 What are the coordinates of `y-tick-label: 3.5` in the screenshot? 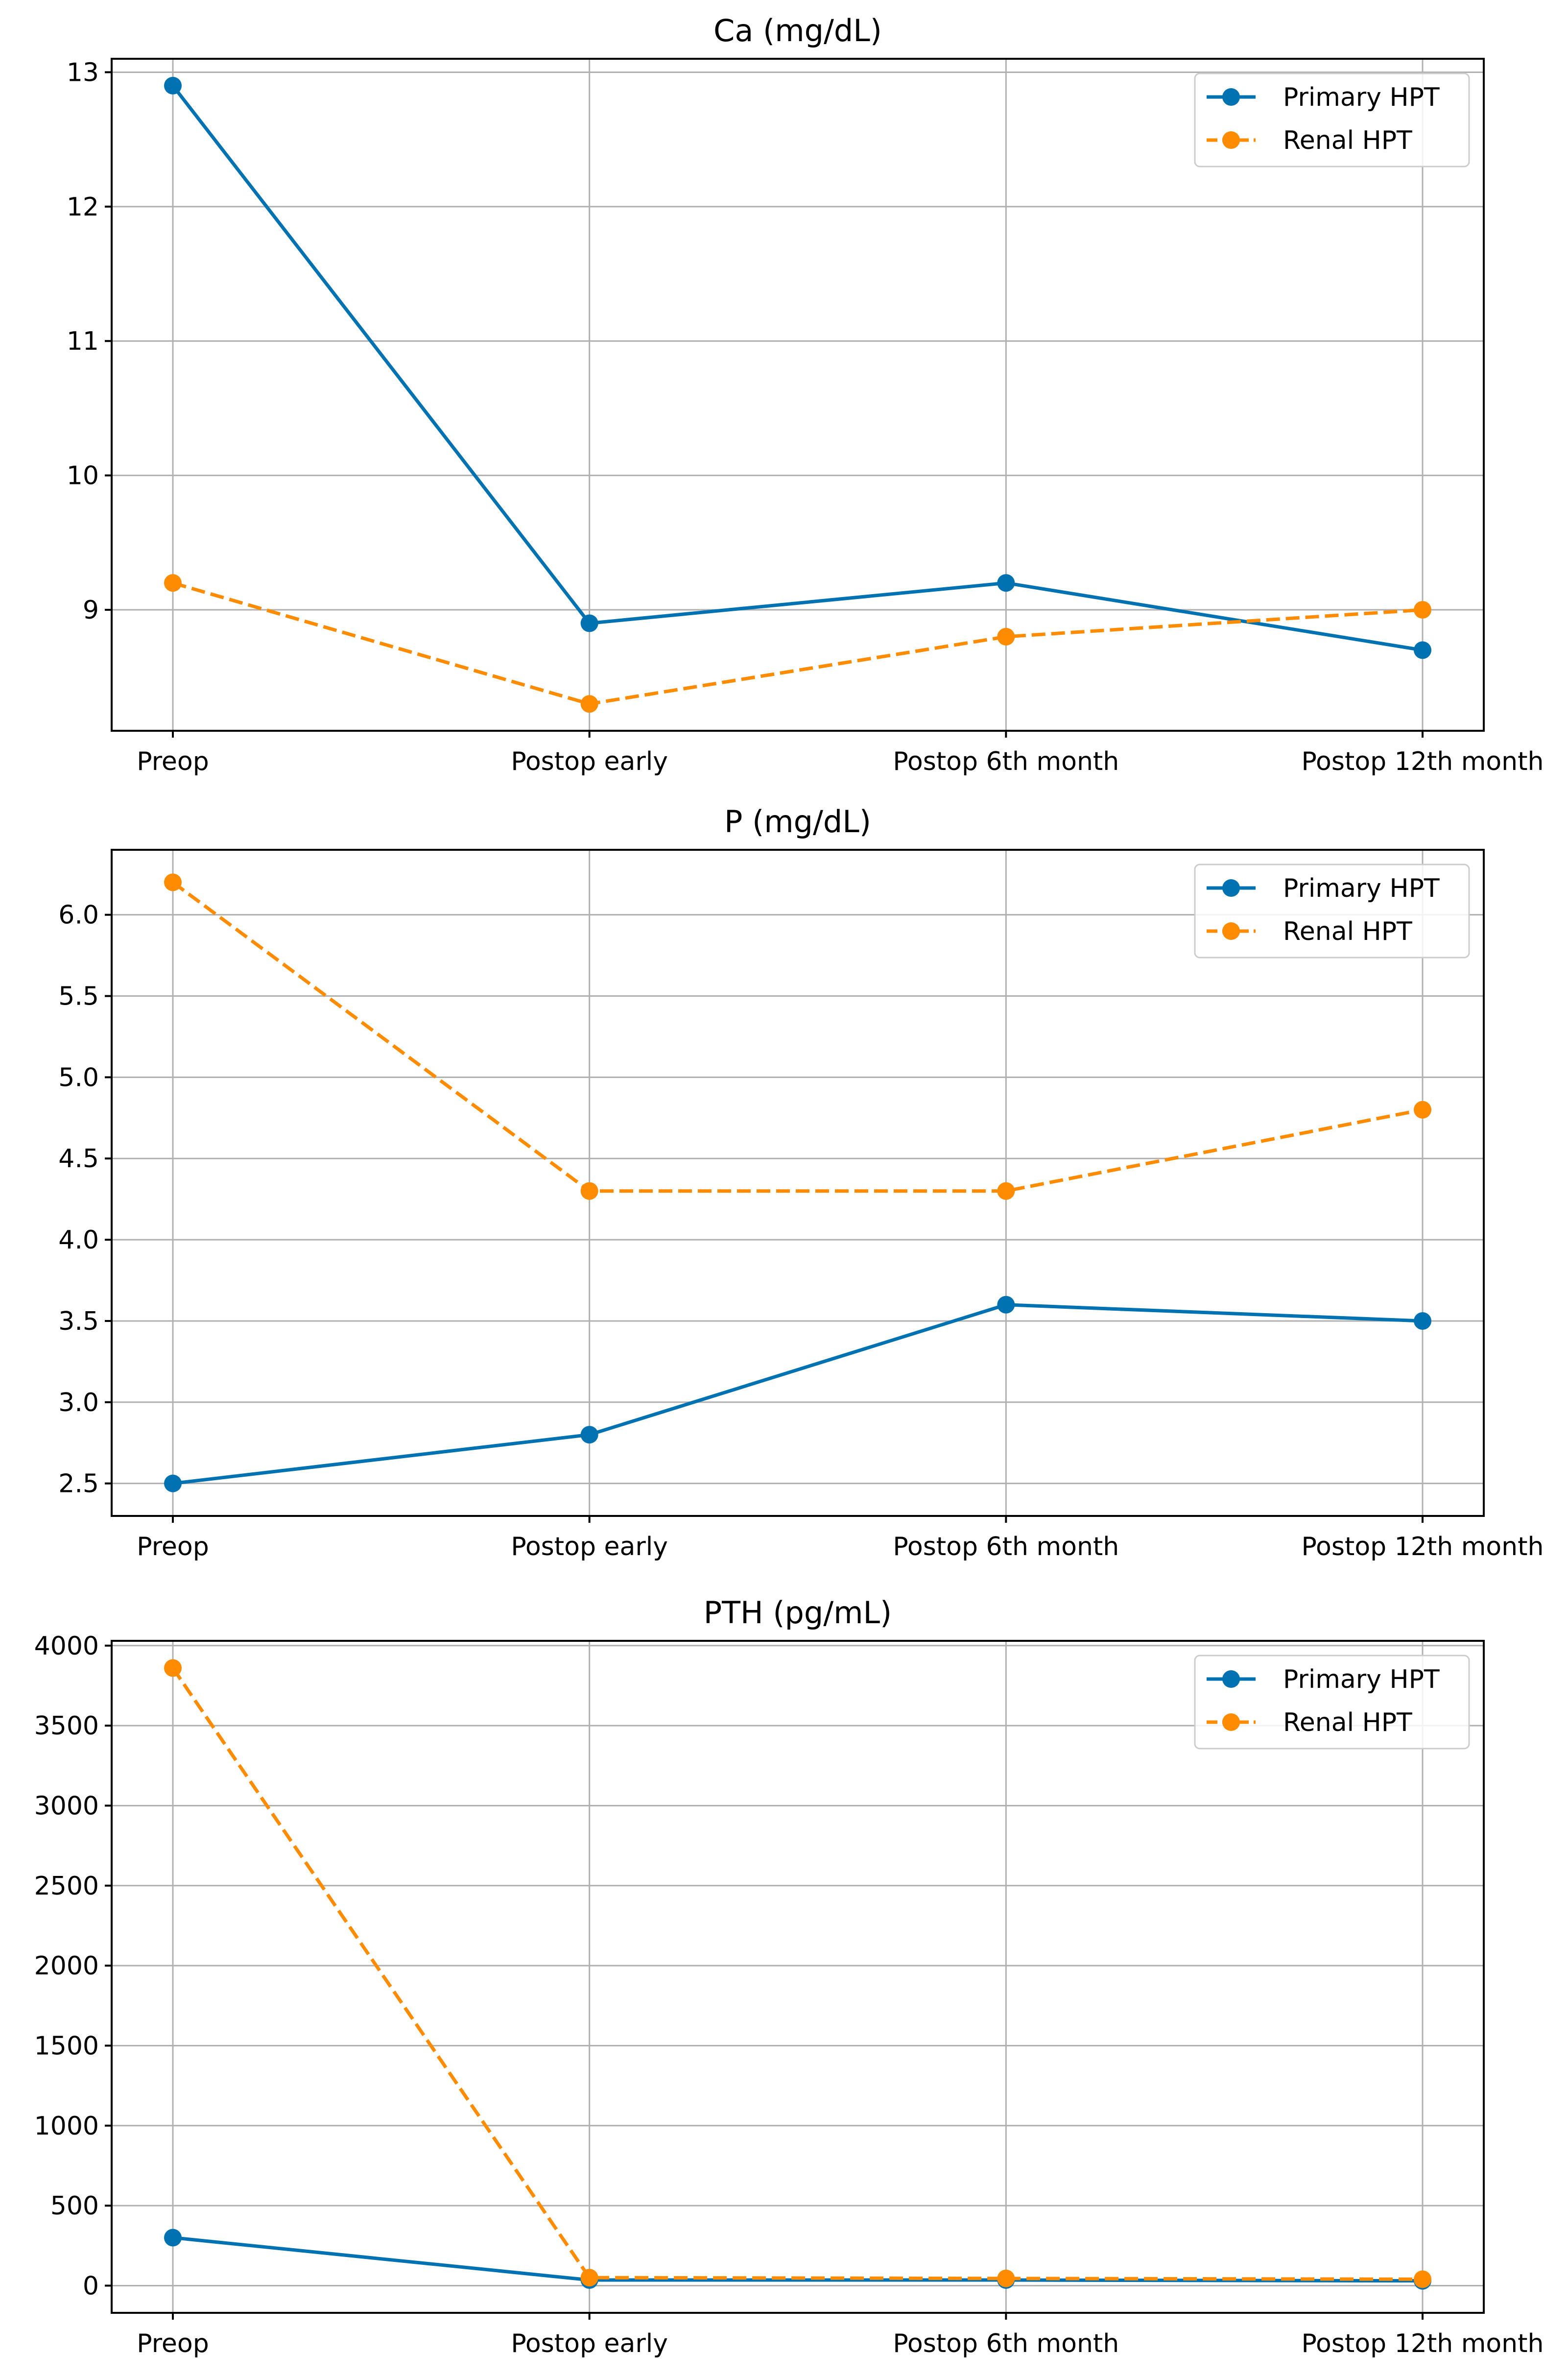 It's located at (79, 1321).